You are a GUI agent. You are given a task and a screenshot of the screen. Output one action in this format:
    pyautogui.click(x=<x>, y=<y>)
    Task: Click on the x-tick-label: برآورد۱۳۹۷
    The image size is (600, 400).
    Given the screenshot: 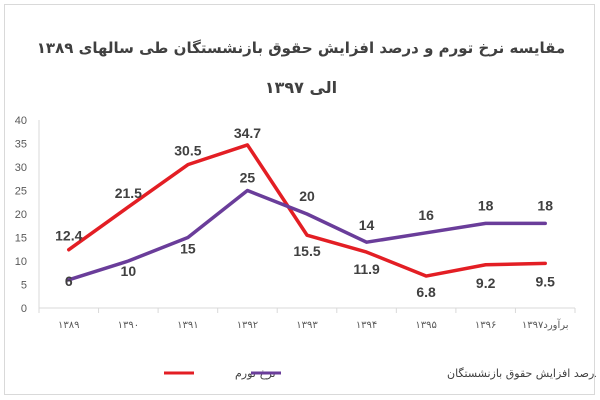 What is the action you would take?
    pyautogui.click(x=545, y=324)
    